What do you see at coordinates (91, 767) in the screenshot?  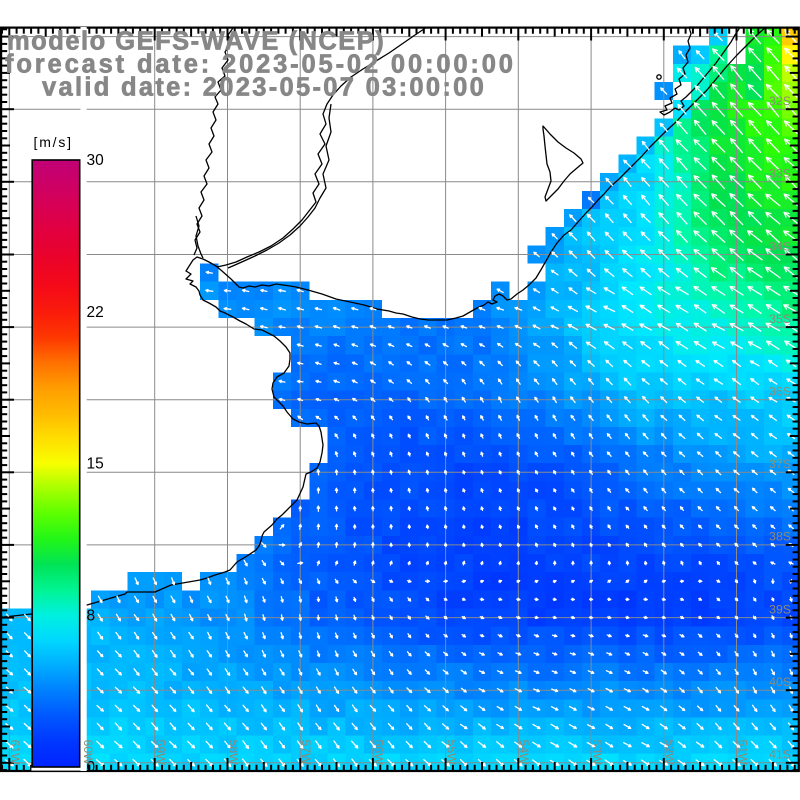 I see `svg-text: 0` at bounding box center [91, 767].